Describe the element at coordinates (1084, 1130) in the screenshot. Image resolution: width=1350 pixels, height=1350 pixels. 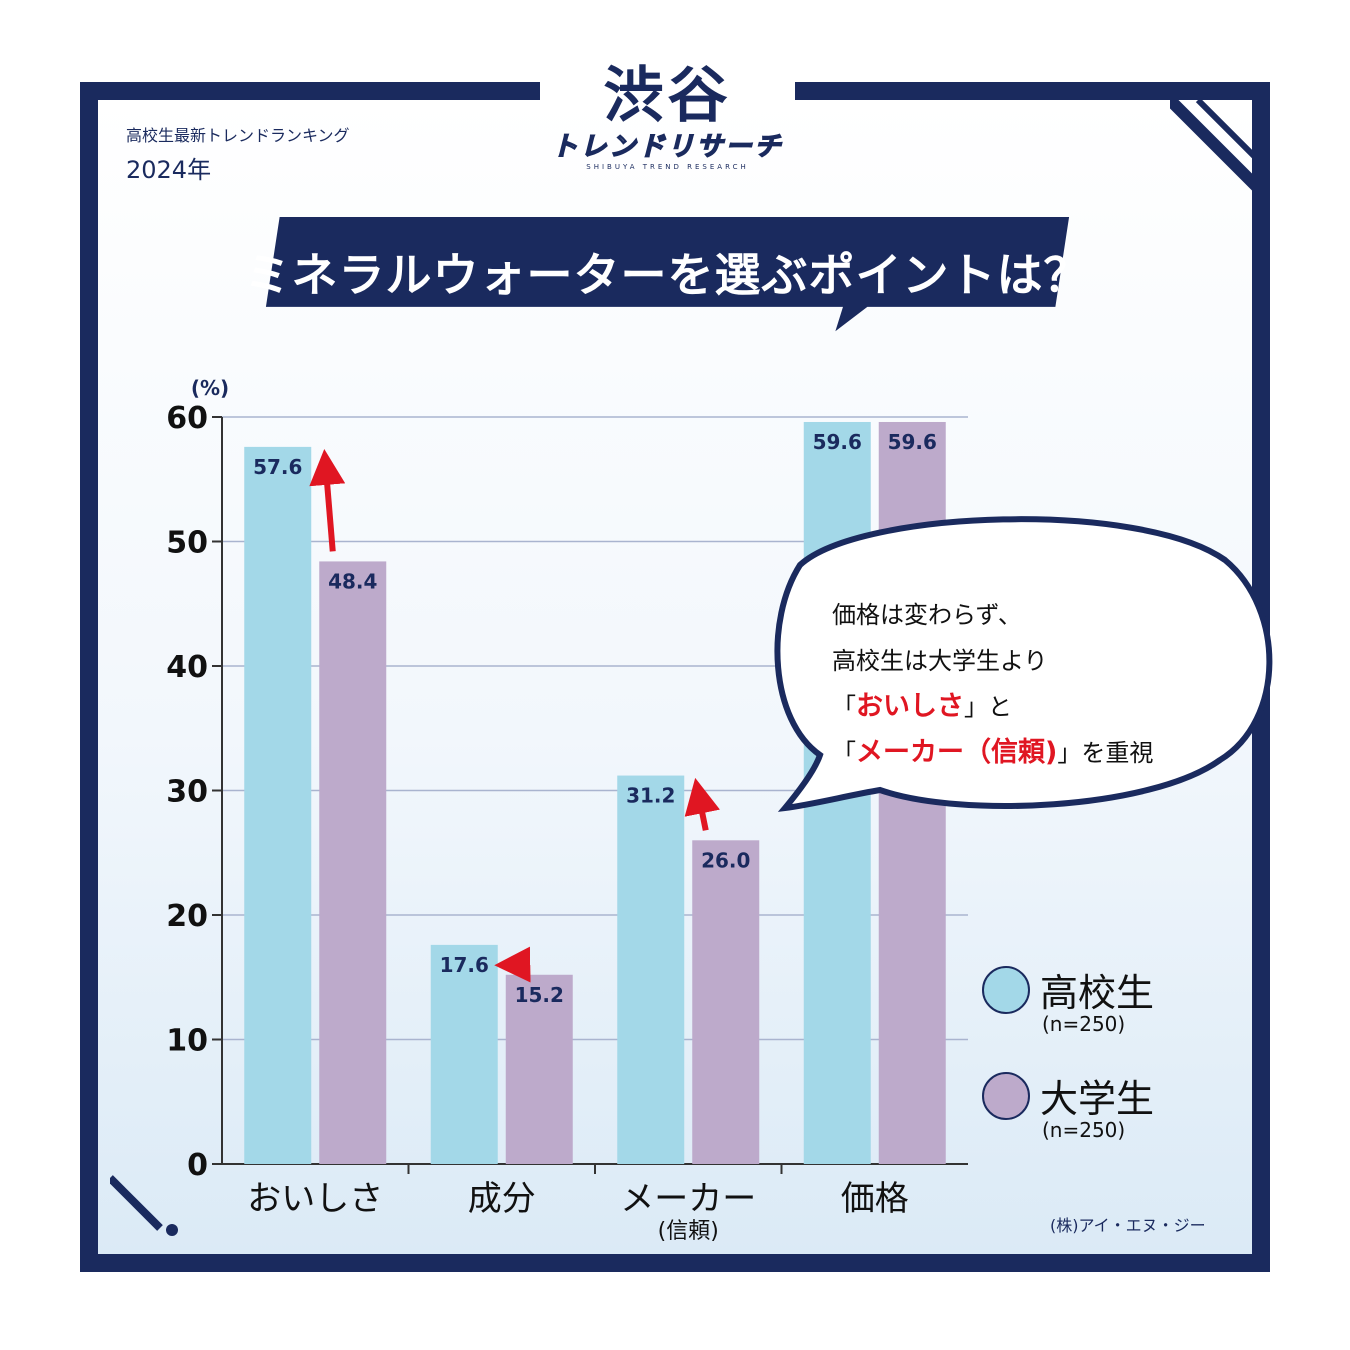
I see `legend-n-university: (n=250)` at that location.